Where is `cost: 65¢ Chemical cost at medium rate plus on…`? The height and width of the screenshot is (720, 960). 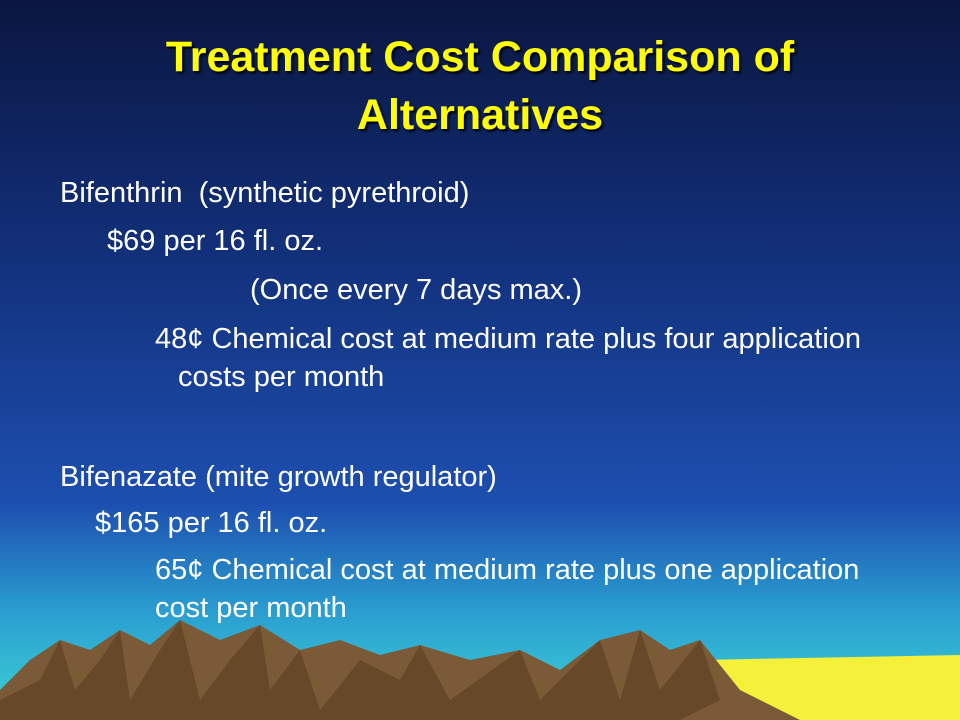 cost: 65¢ Chemical cost at medium rate plus on… is located at coordinates (507, 589).